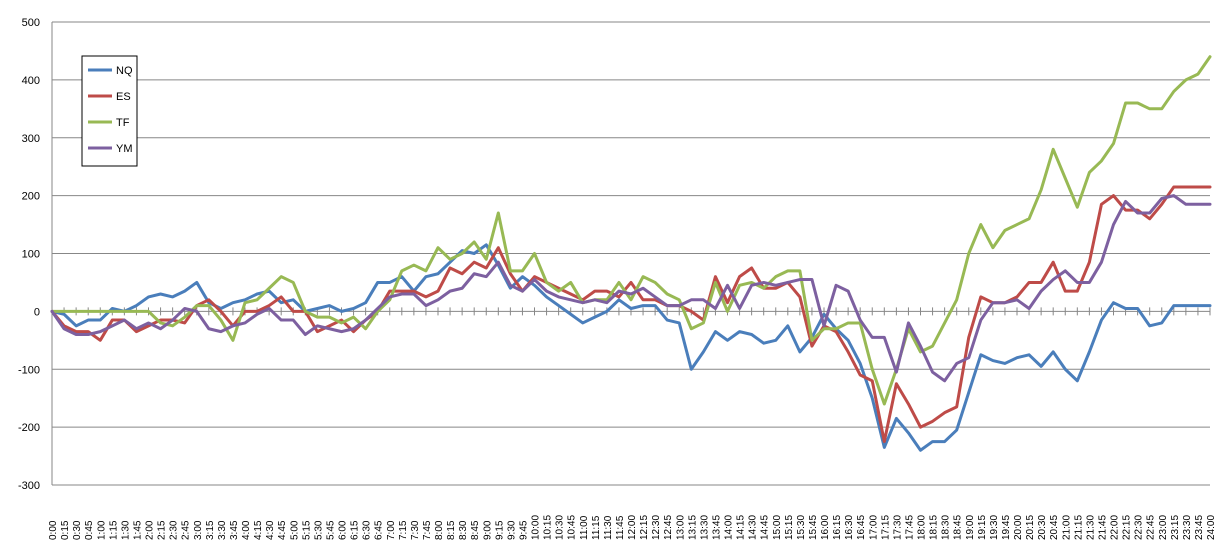 This screenshot has width=1230, height=549. I want to click on x-tick-label: 5:30, so click(318, 530).